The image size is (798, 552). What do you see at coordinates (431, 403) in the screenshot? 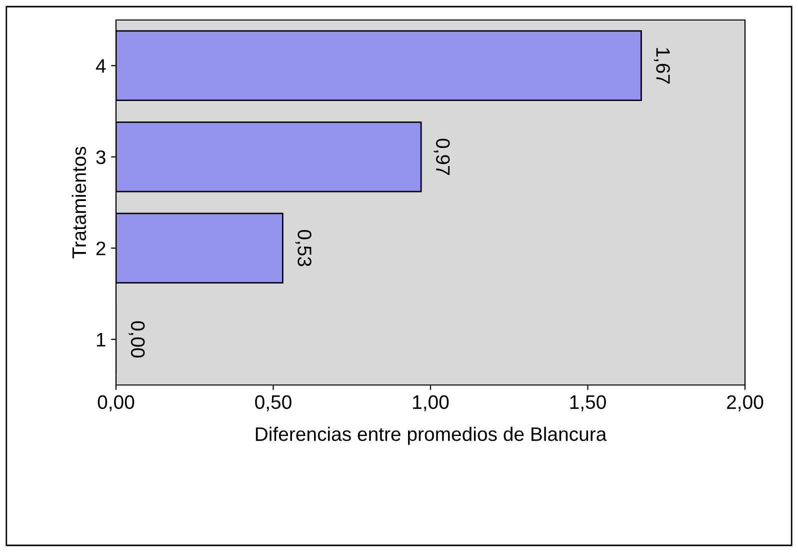
I see `x-tick-label: 1,00` at bounding box center [431, 403].